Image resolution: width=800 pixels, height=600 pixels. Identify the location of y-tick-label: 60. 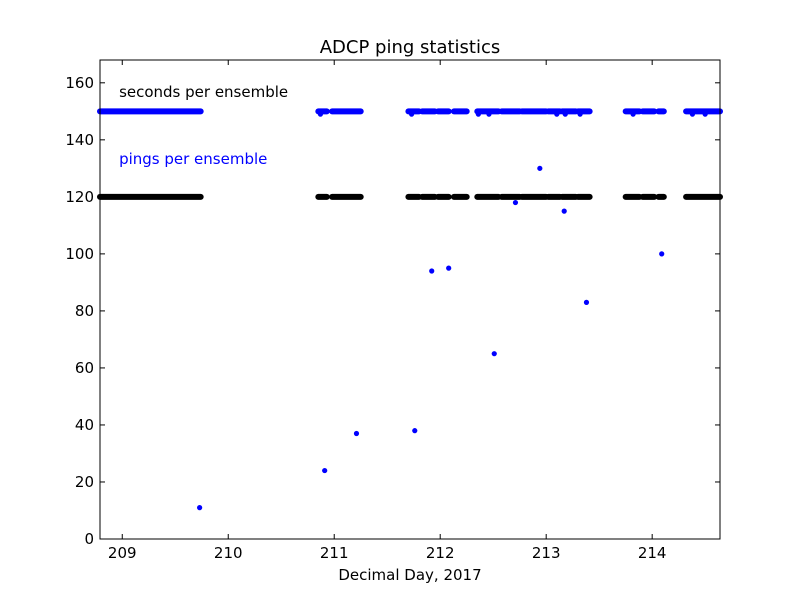
(84, 368).